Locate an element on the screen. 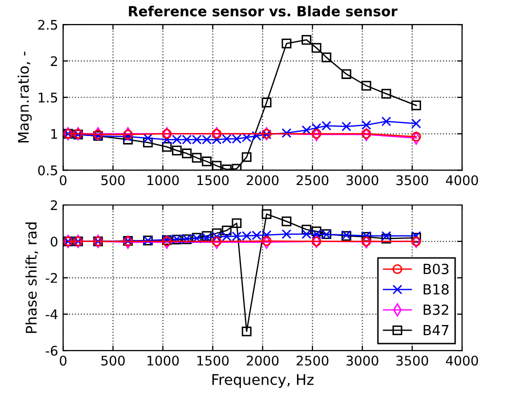 The width and height of the screenshot is (505, 410). y-tick-label: 0 is located at coordinates (54, 241).